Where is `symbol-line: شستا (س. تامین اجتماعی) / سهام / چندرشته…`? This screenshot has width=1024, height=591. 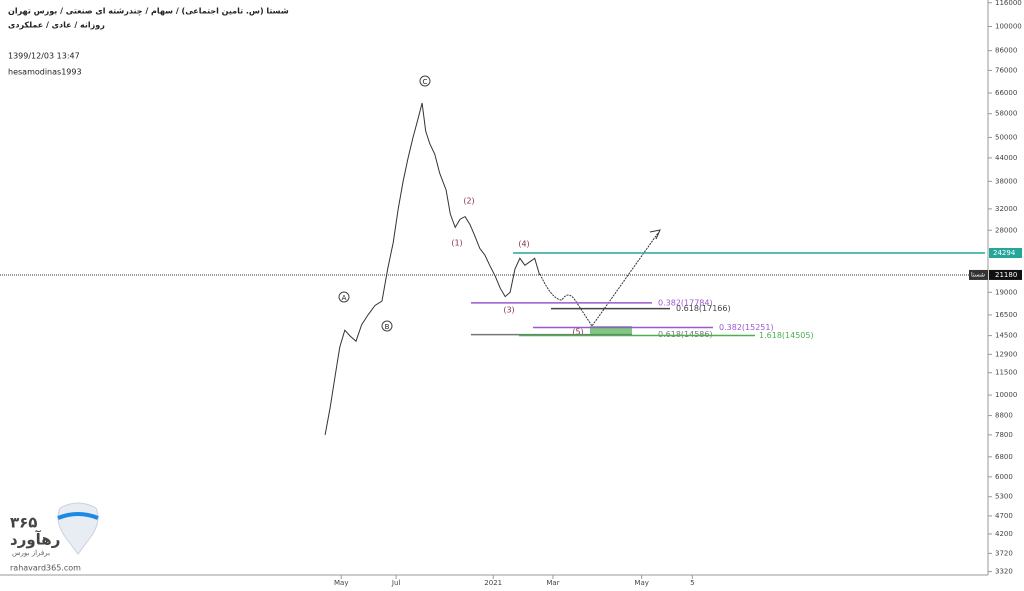 symbol-line: شستا (س. تامین اجتماعی) / سهام / چندرشته… is located at coordinates (148, 12).